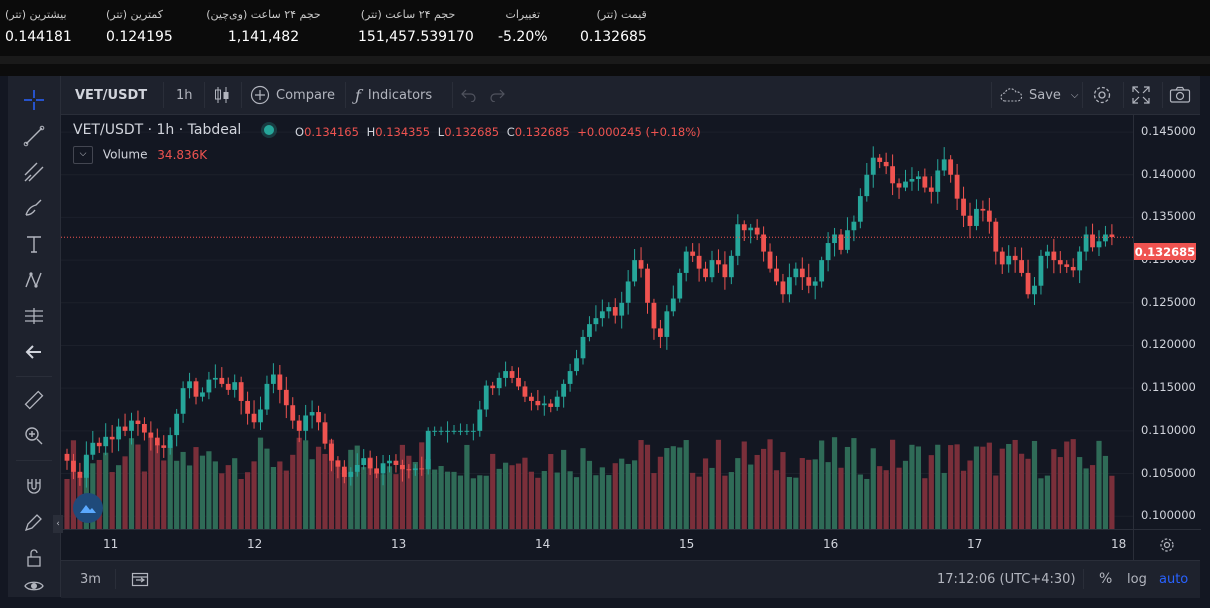  Describe the element at coordinates (140, 579) in the screenshot. I see `goto-date-button` at that location.